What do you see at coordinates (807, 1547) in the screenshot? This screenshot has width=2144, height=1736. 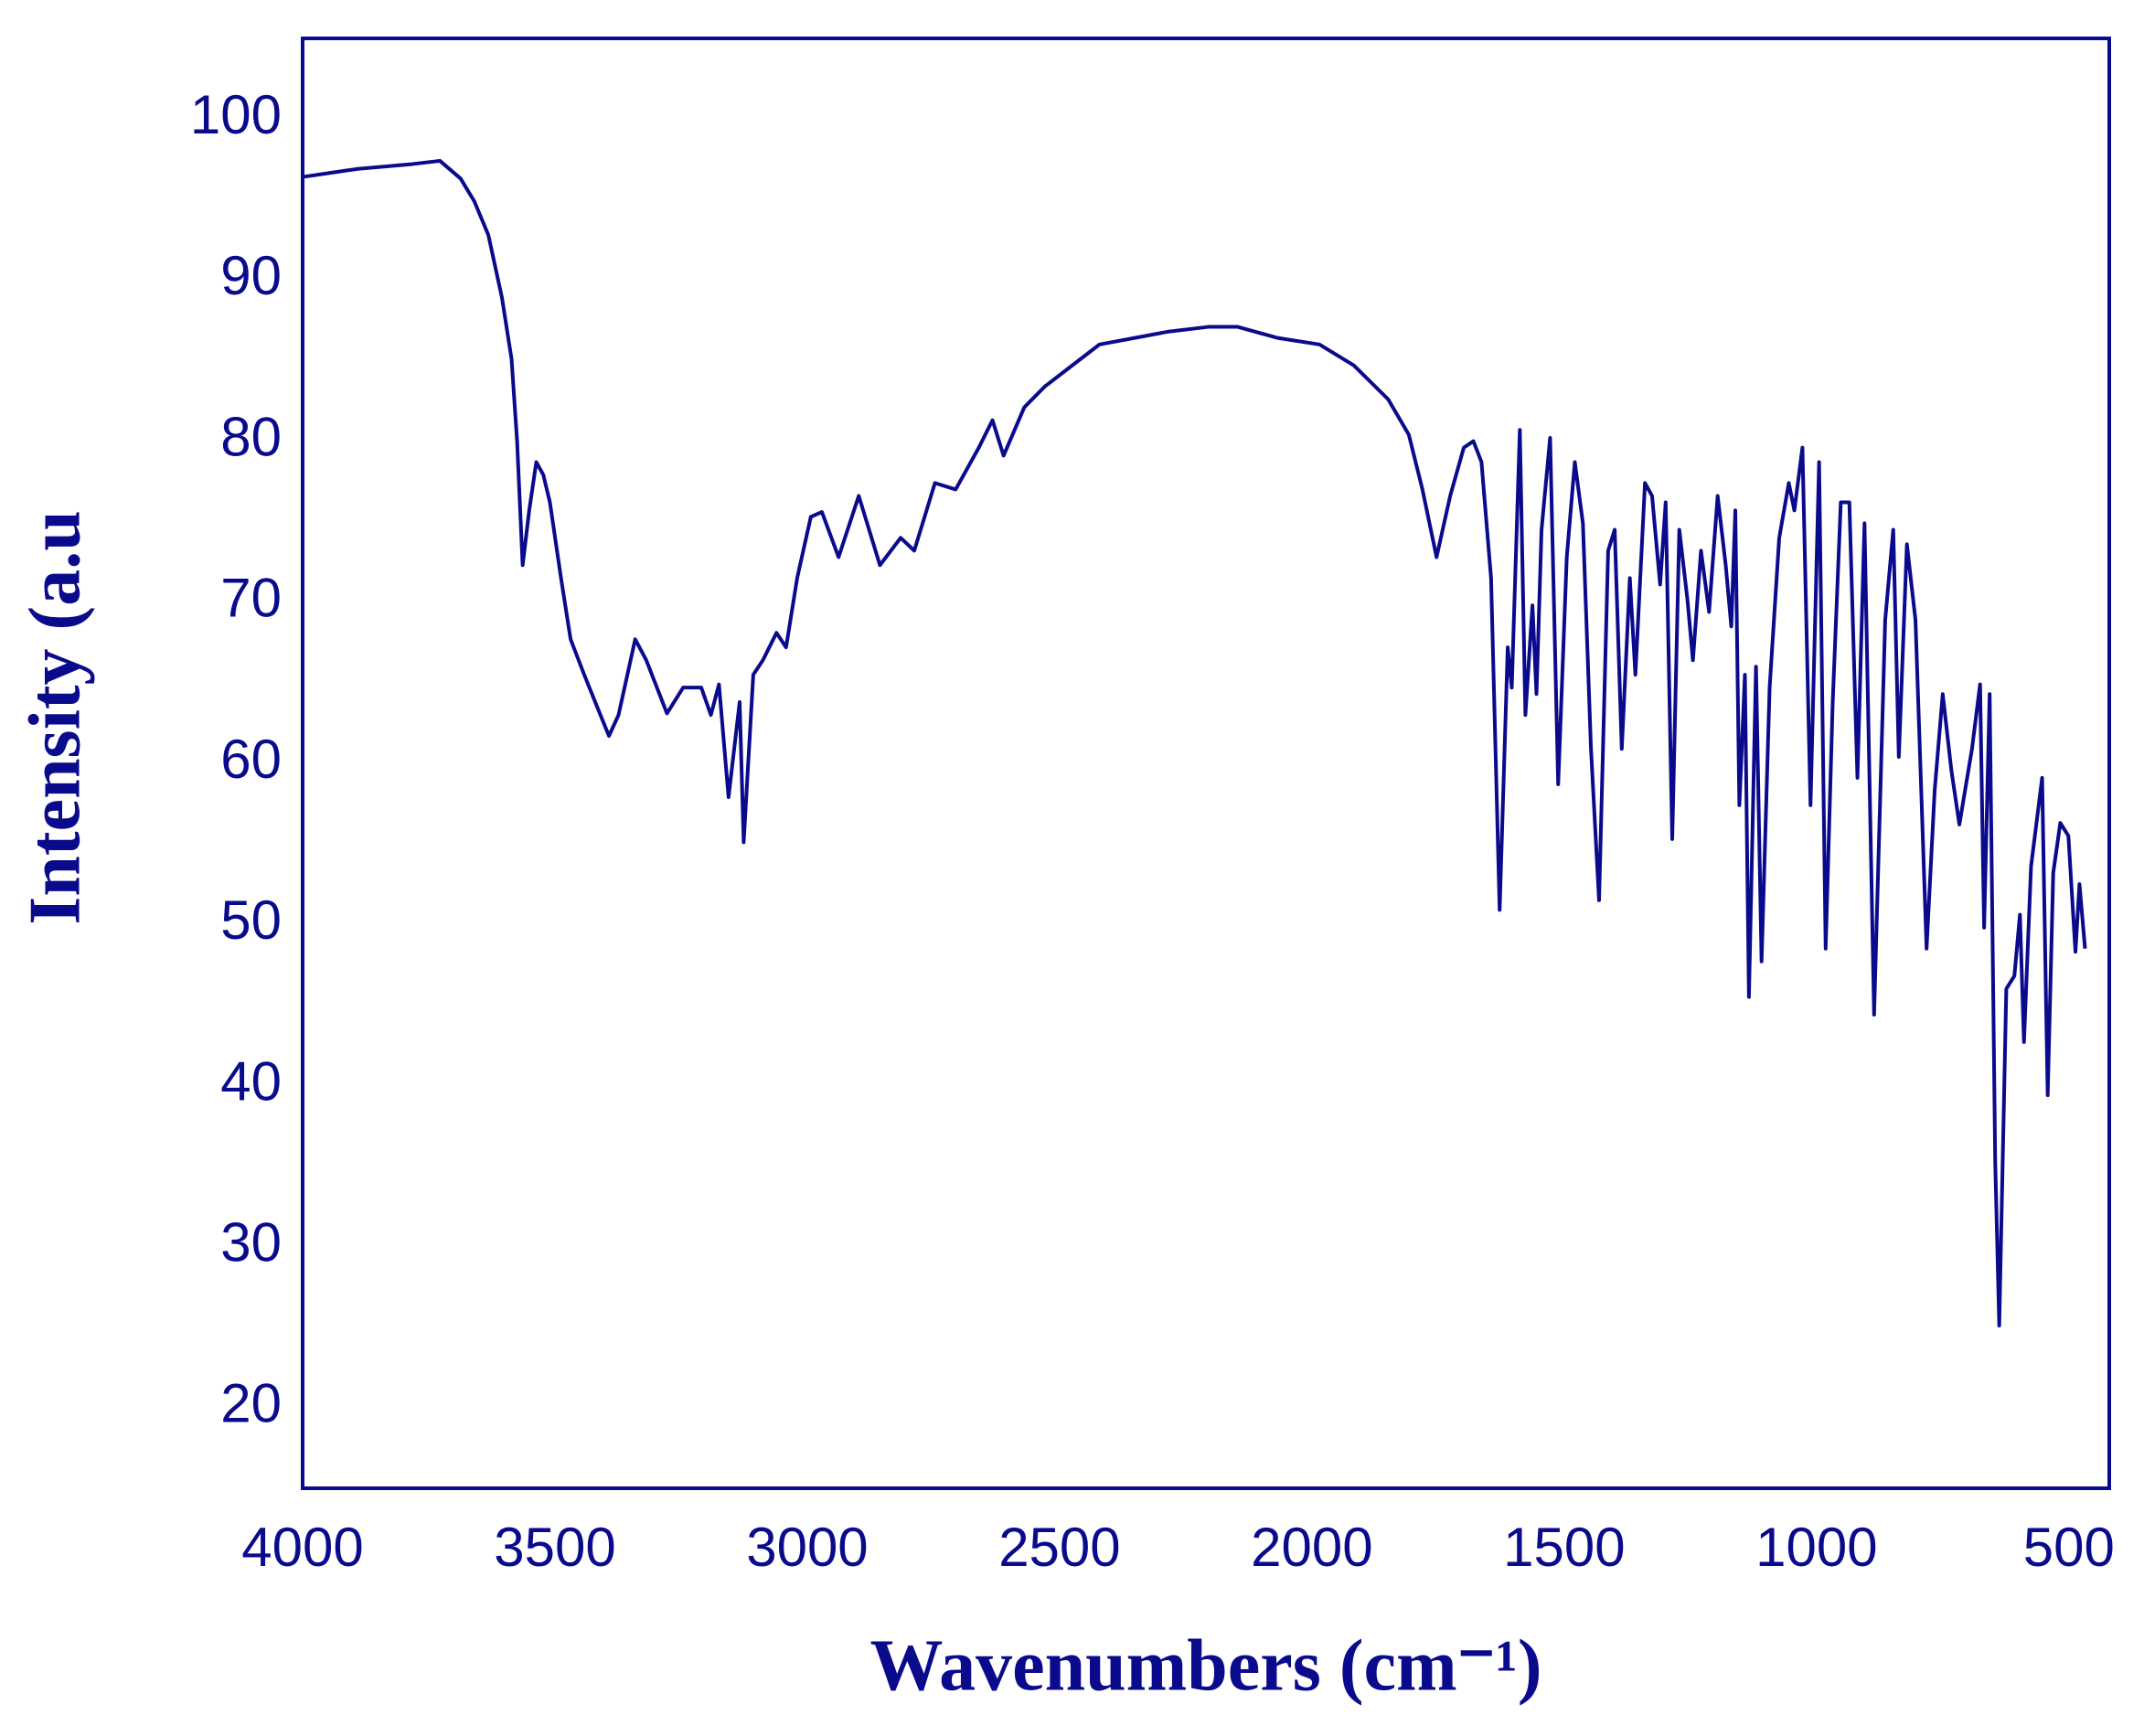 I see `x-tick-label: 3000` at bounding box center [807, 1547].